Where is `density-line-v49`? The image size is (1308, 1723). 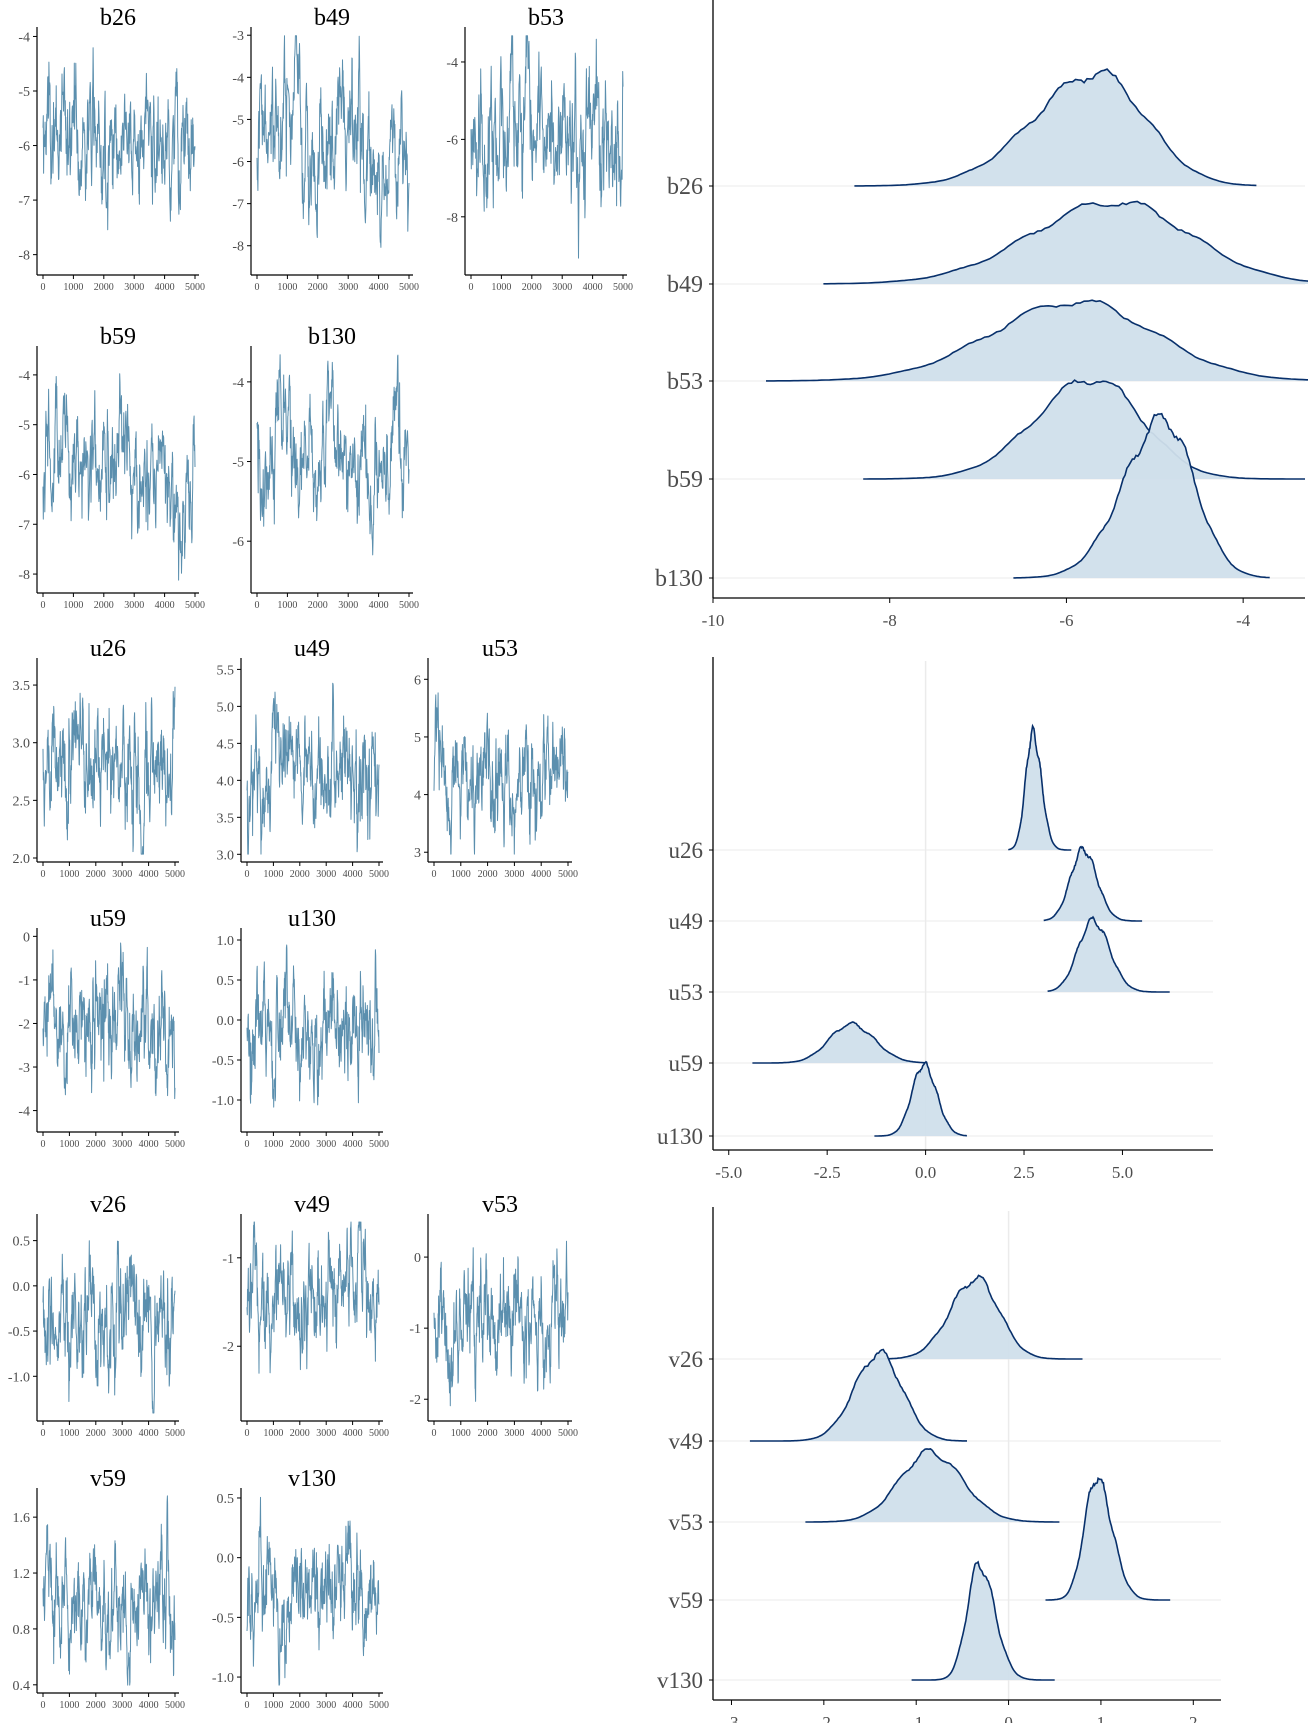
density-line-v49 is located at coordinates (858, 1395).